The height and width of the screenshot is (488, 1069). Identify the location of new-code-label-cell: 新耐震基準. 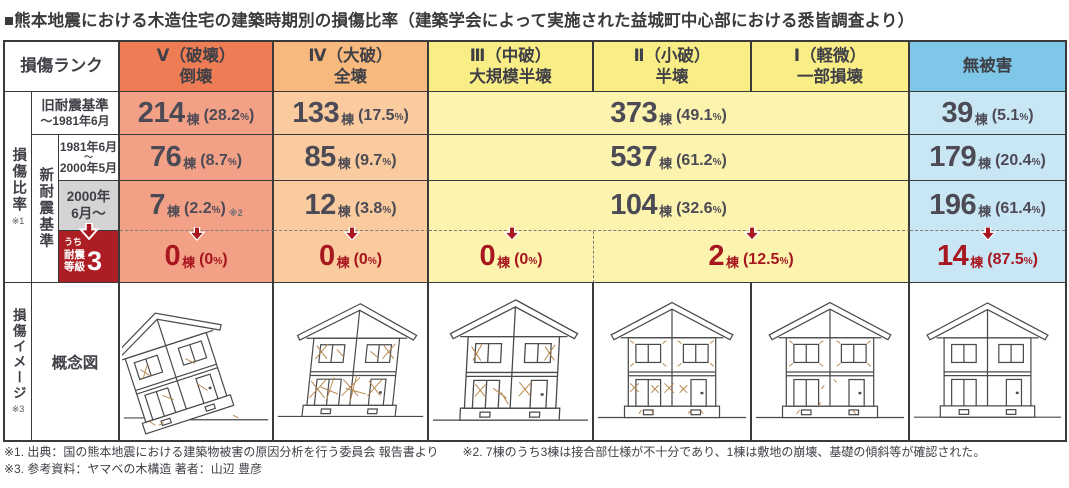
(45, 209).